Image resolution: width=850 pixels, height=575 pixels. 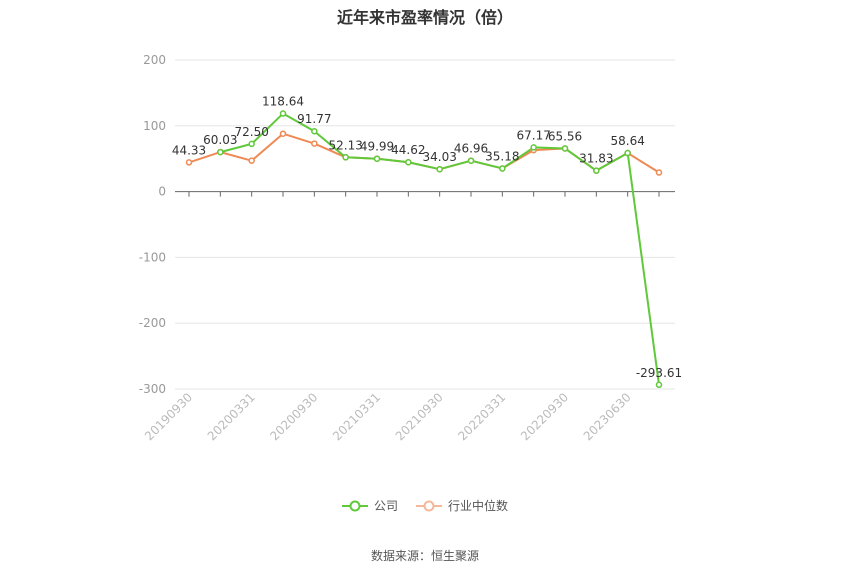 What do you see at coordinates (377, 147) in the screenshot?
I see `data-label: 49.99` at bounding box center [377, 147].